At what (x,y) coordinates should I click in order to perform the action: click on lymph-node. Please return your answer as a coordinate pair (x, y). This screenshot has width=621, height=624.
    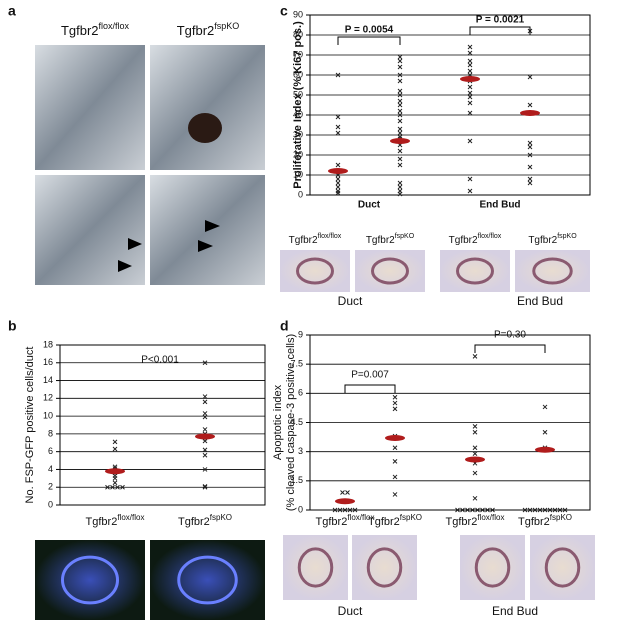
    Looking at the image, I should click on (205, 128).